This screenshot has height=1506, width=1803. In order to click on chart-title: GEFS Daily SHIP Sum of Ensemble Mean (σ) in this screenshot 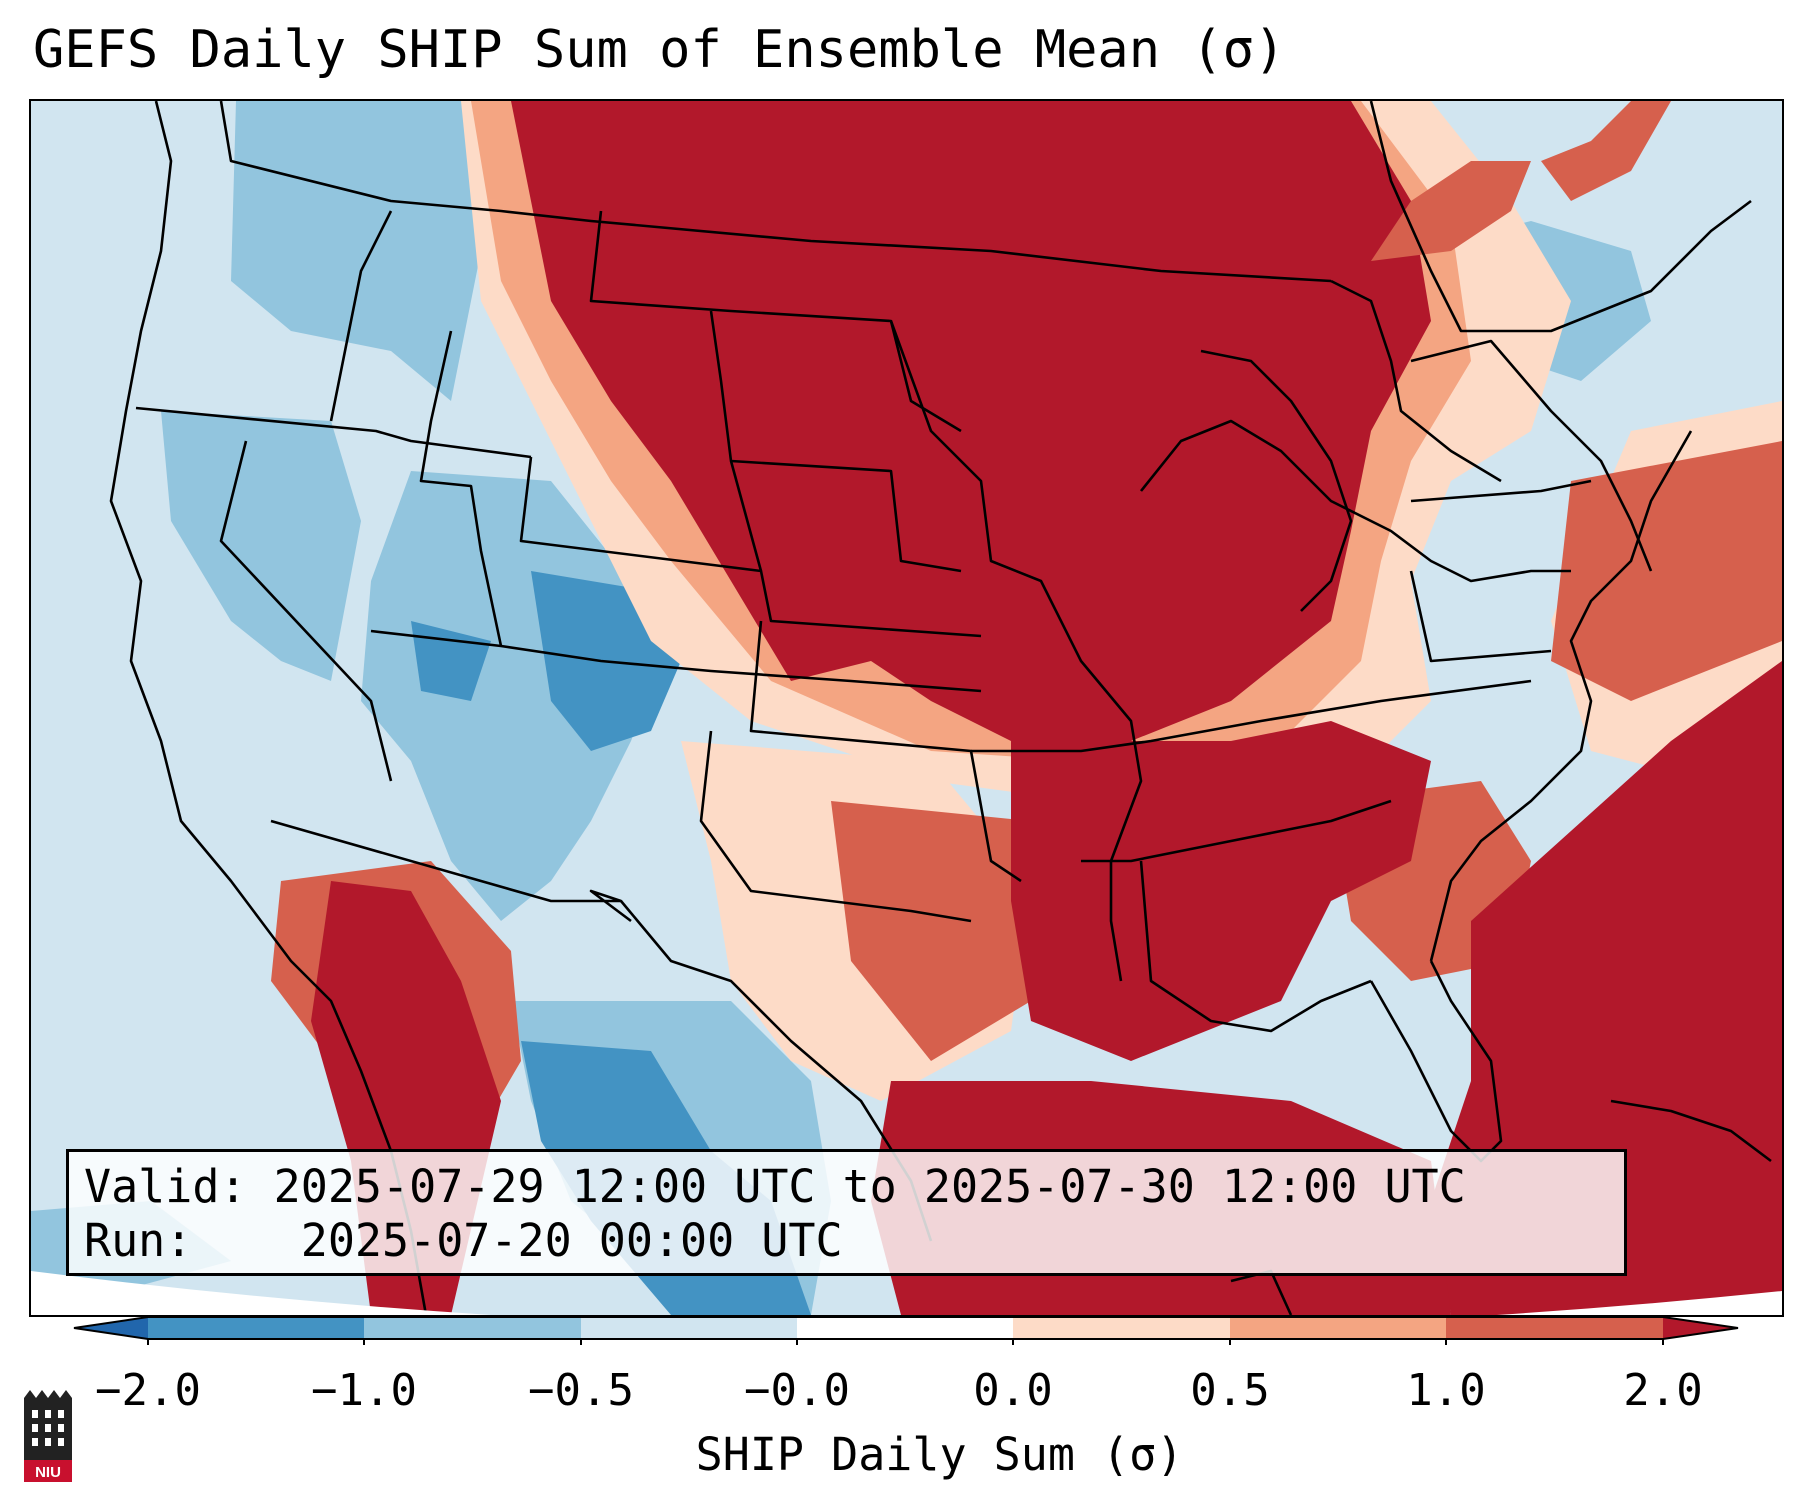, I will do `click(659, 50)`.